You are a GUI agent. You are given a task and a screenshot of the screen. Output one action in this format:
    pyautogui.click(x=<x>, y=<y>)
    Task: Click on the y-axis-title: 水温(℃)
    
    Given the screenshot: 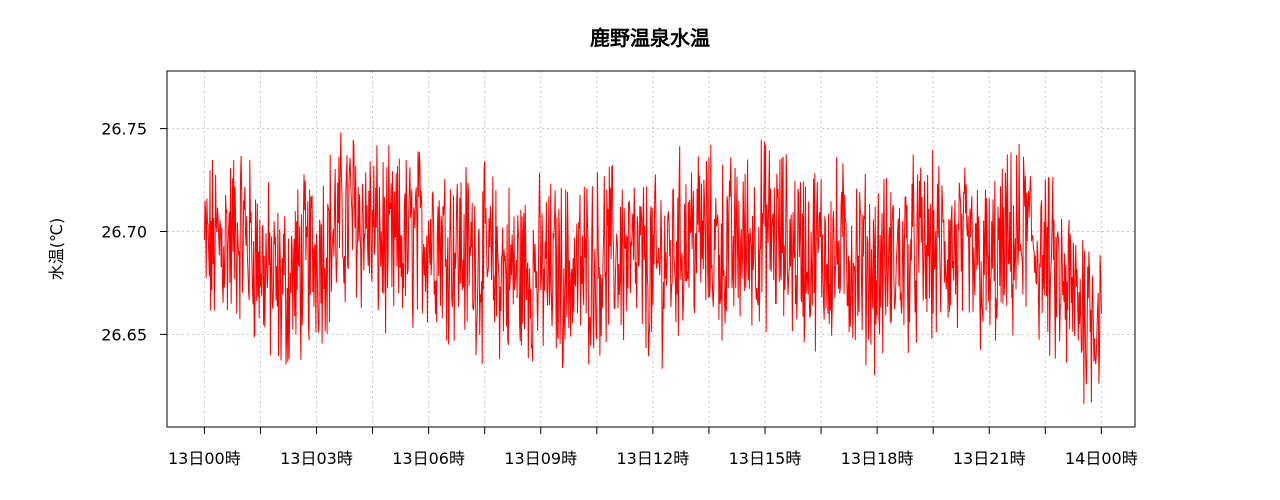 What is the action you would take?
    pyautogui.click(x=56, y=249)
    